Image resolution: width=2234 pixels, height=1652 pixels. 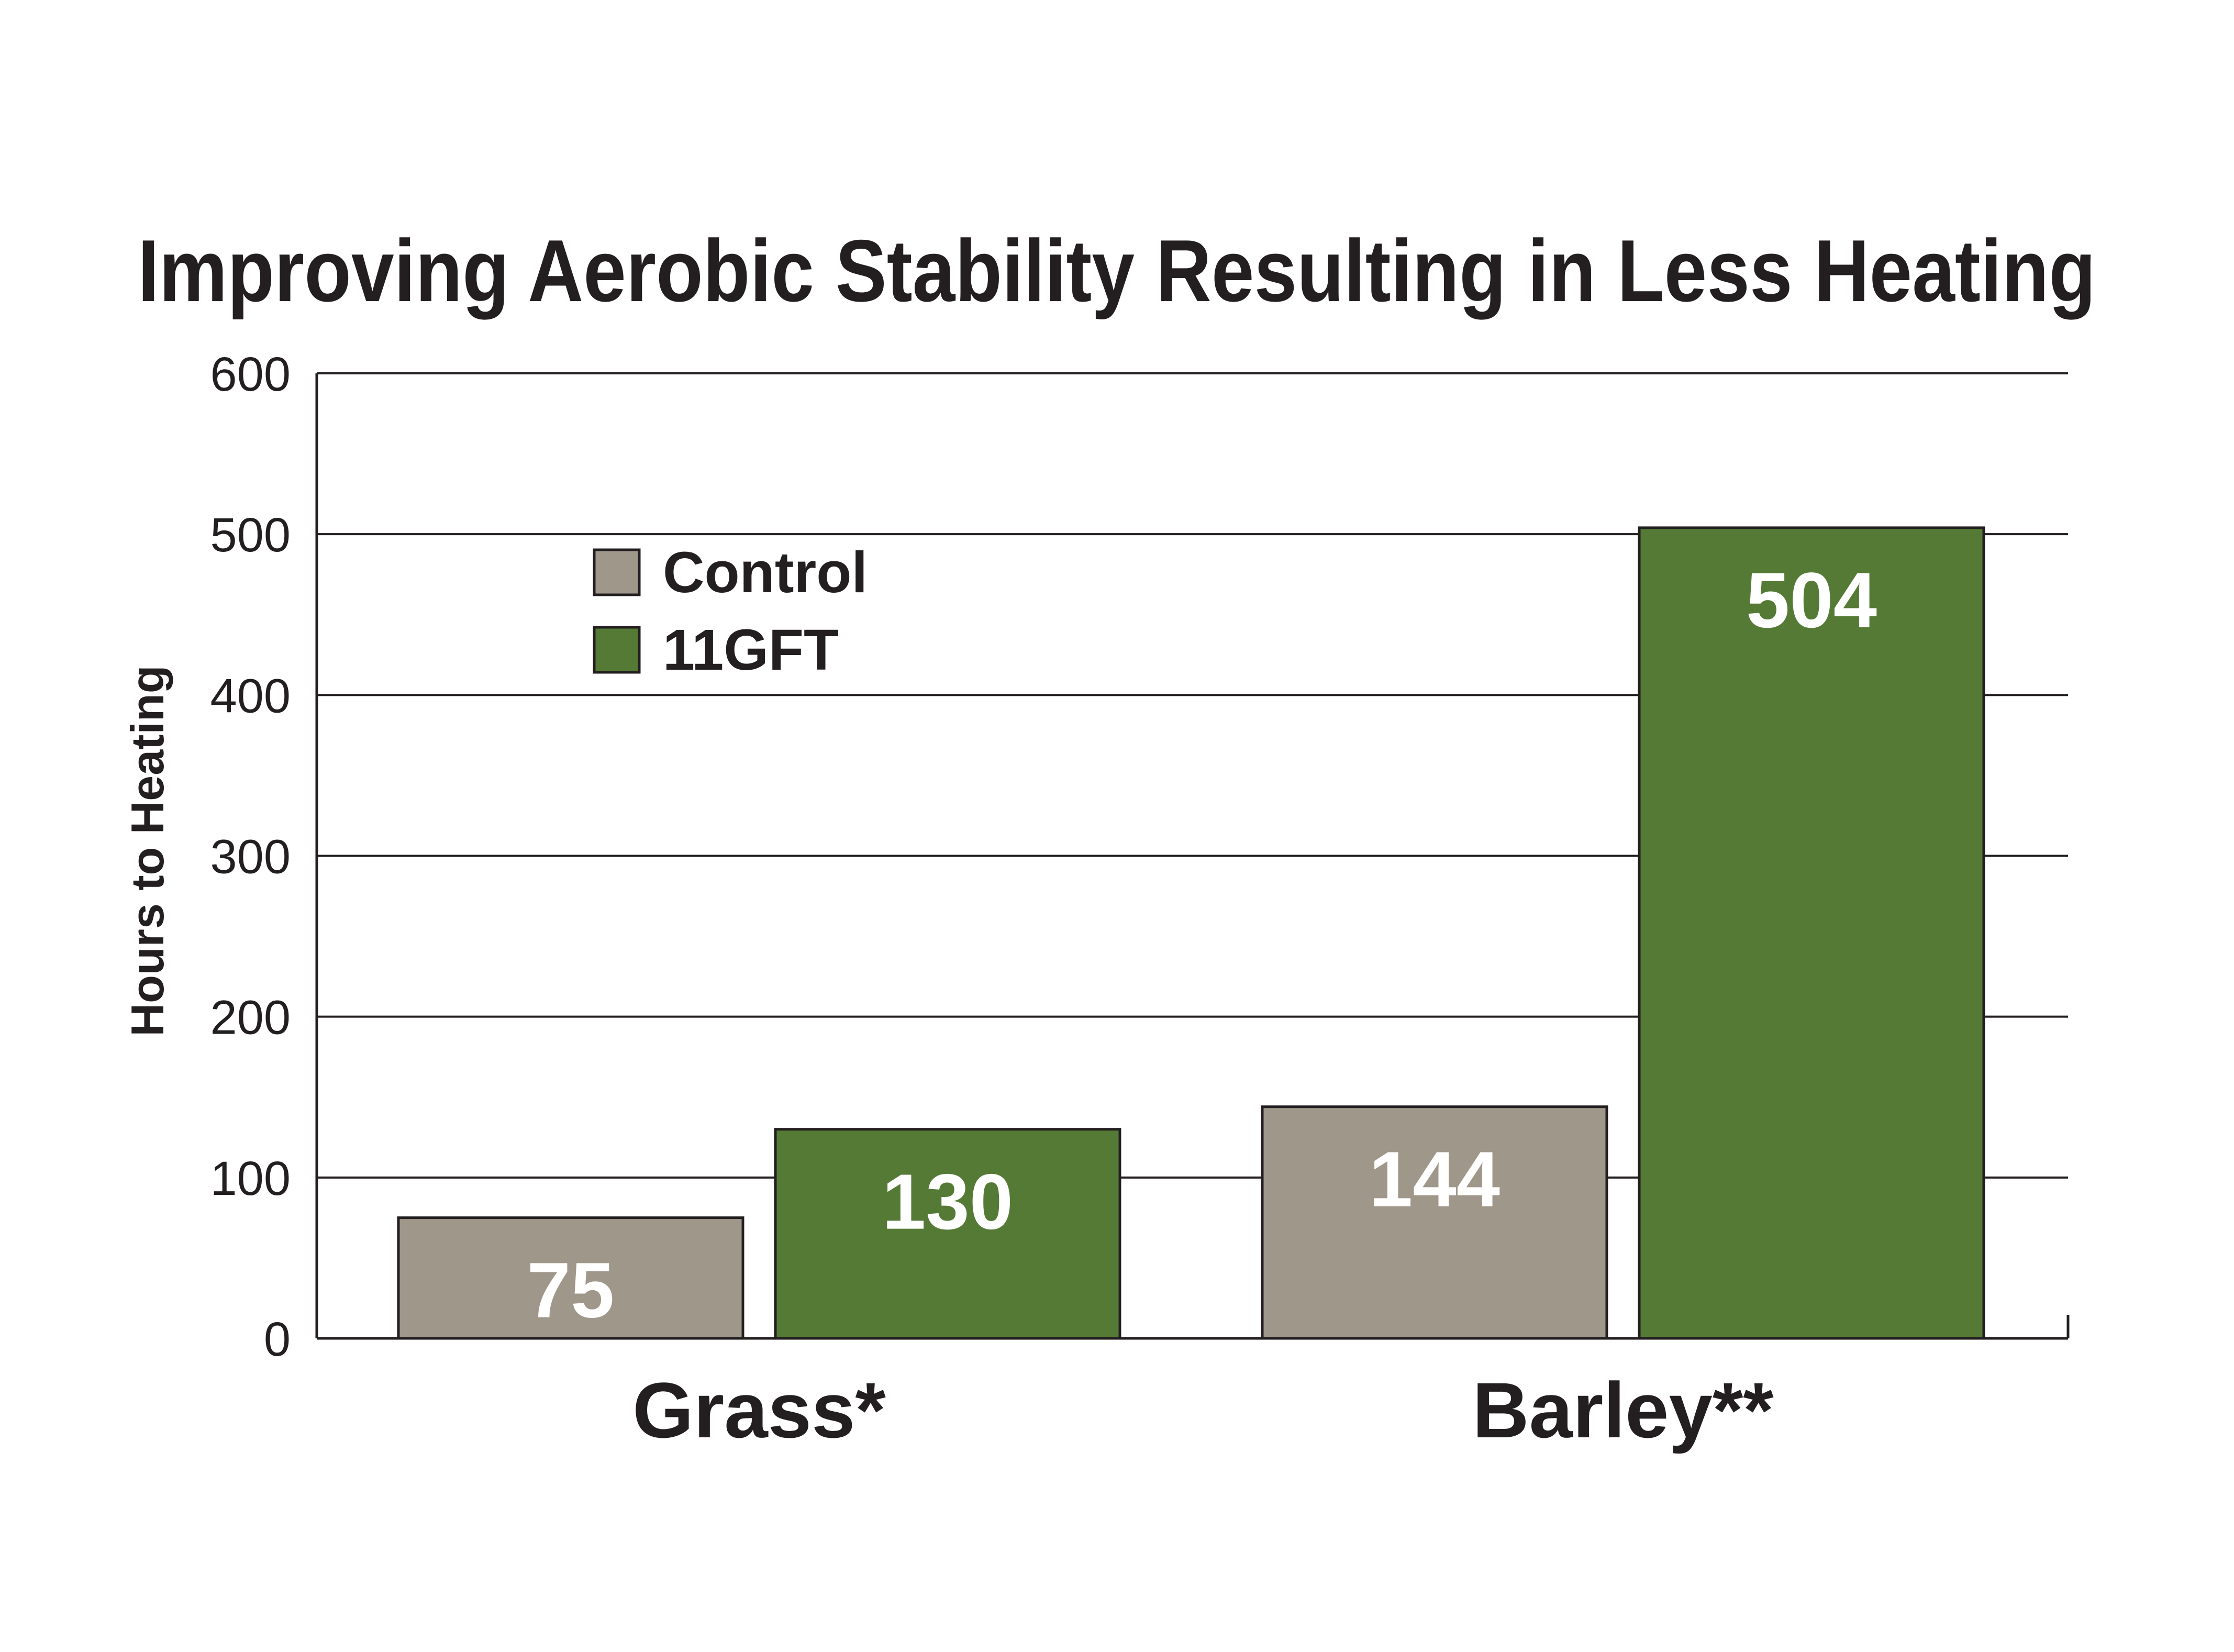 What do you see at coordinates (1434, 1179) in the screenshot?
I see `data-label-control-1: 144` at bounding box center [1434, 1179].